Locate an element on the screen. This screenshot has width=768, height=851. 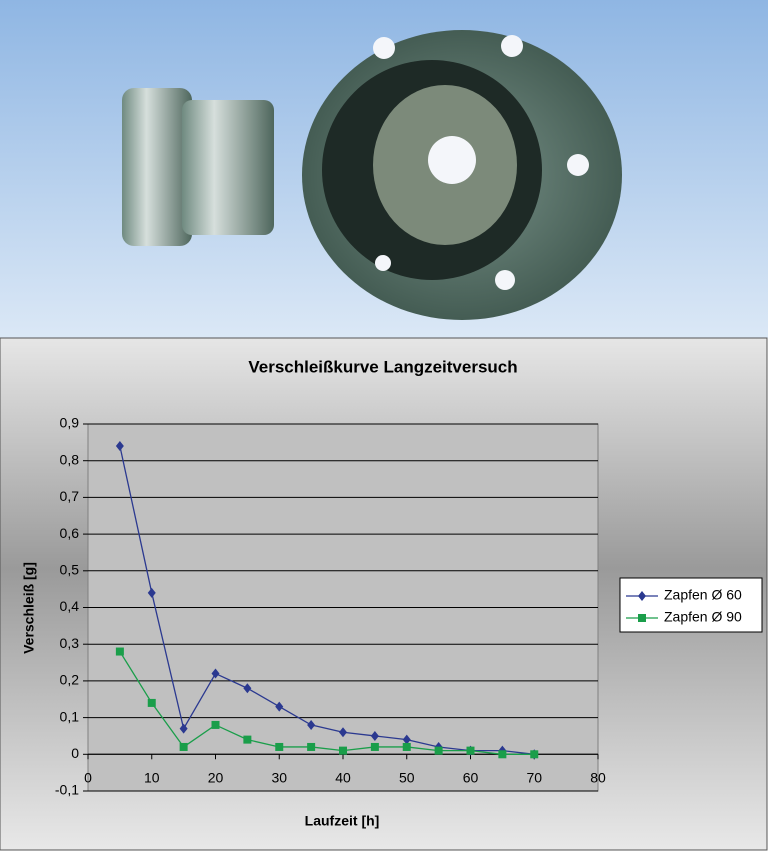
y-tick-label: -0,1 is located at coordinates (67, 790).